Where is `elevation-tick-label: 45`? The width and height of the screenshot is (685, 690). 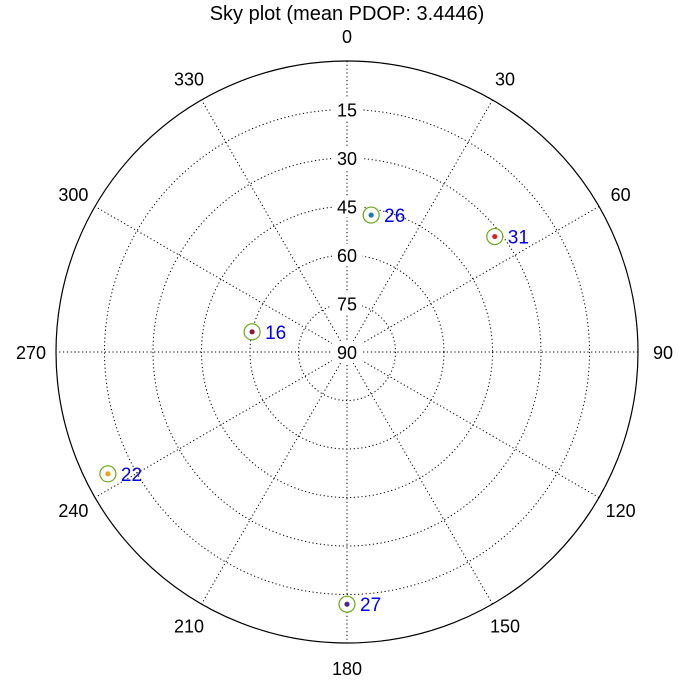
elevation-tick-label: 45 is located at coordinates (347, 208).